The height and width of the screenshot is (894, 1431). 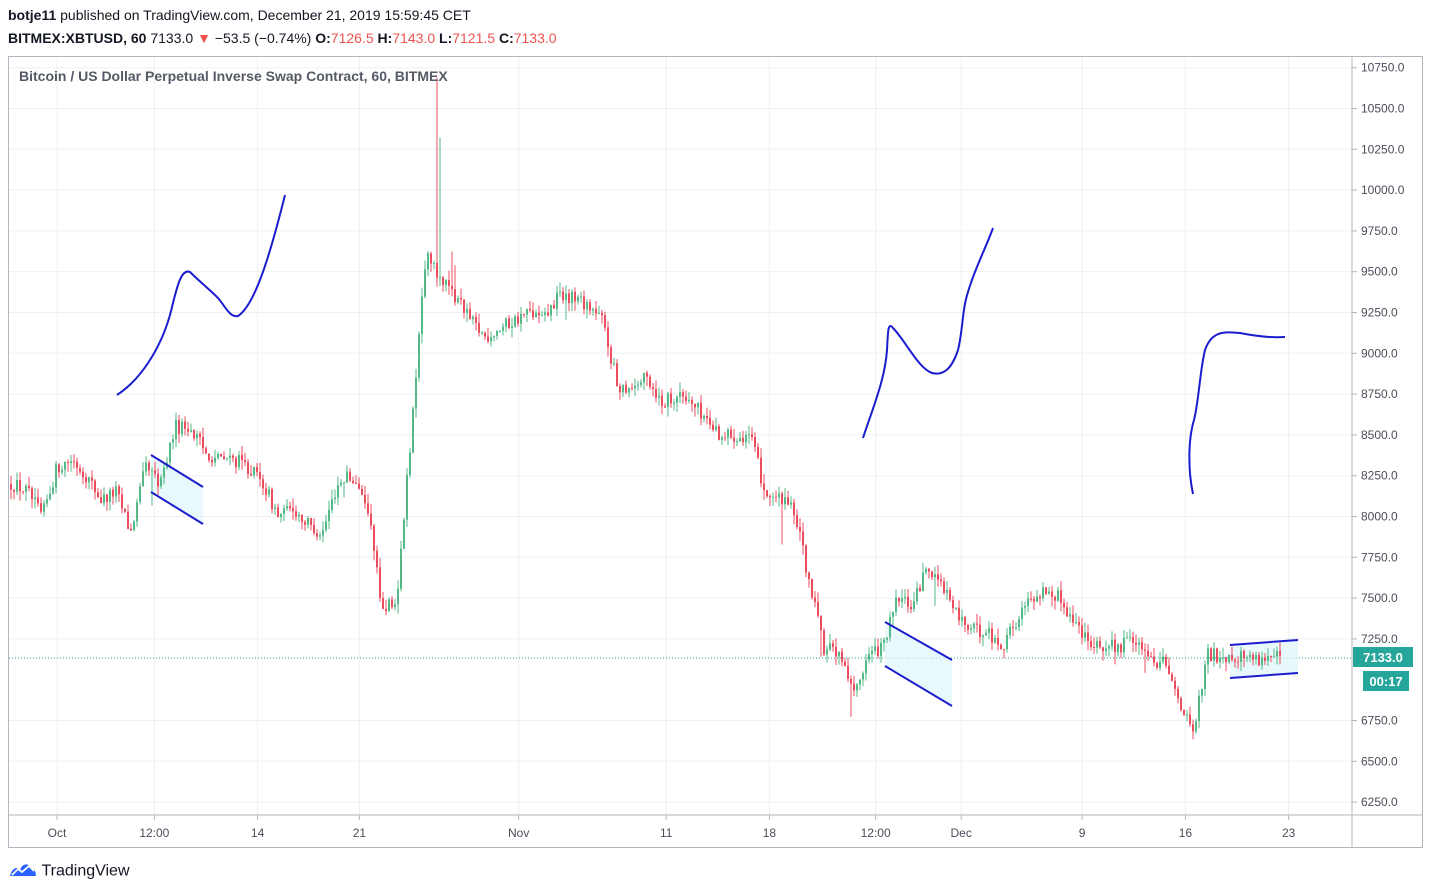 I want to click on x-tick-label: 11, so click(x=666, y=833).